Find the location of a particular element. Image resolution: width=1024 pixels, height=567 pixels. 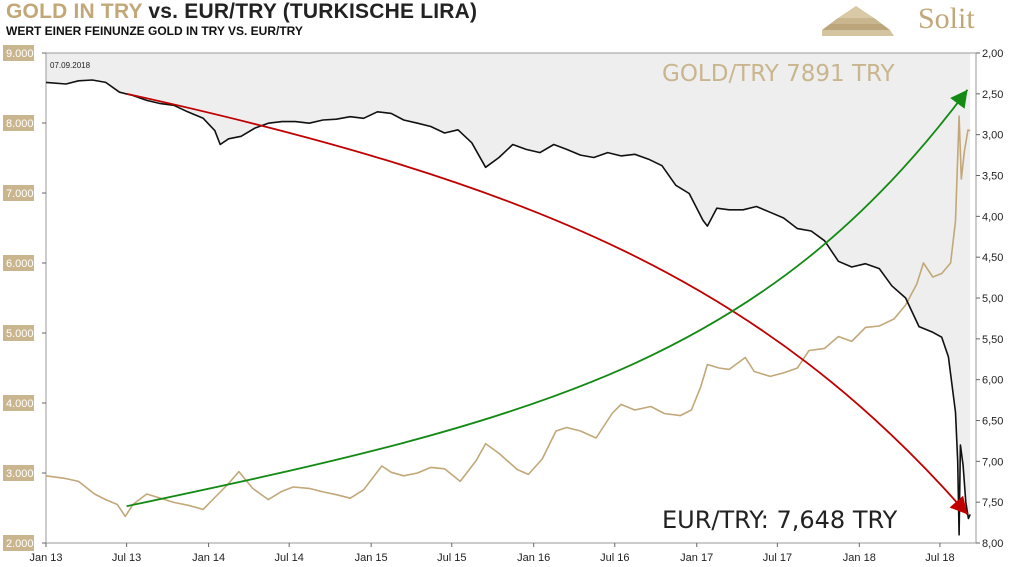

x-tick-label: Jan 14 is located at coordinates (208, 558).